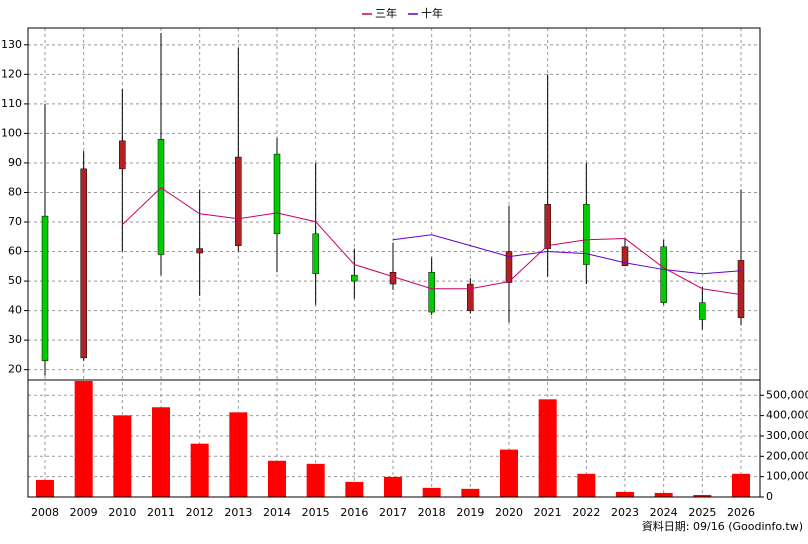  Describe the element at coordinates (15, 369) in the screenshot. I see `y-tick-label: 20` at that location.